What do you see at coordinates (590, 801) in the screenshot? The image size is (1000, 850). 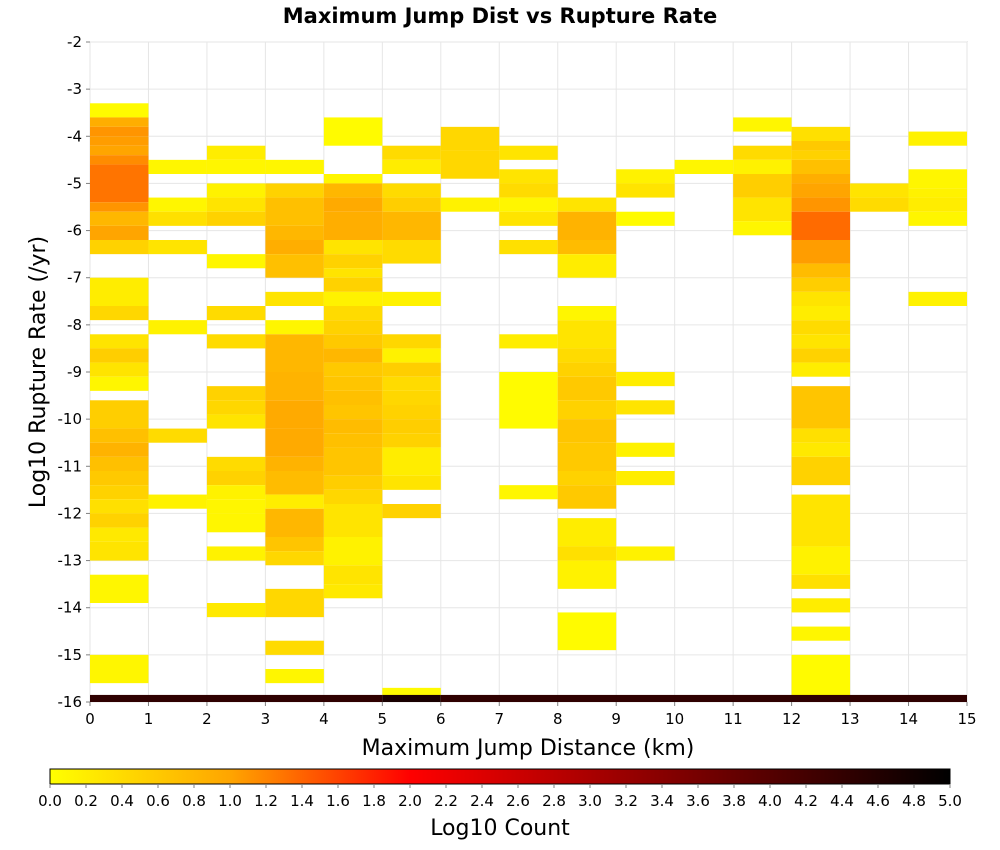 I see `colorbar-tick-label: 3.0` at bounding box center [590, 801].